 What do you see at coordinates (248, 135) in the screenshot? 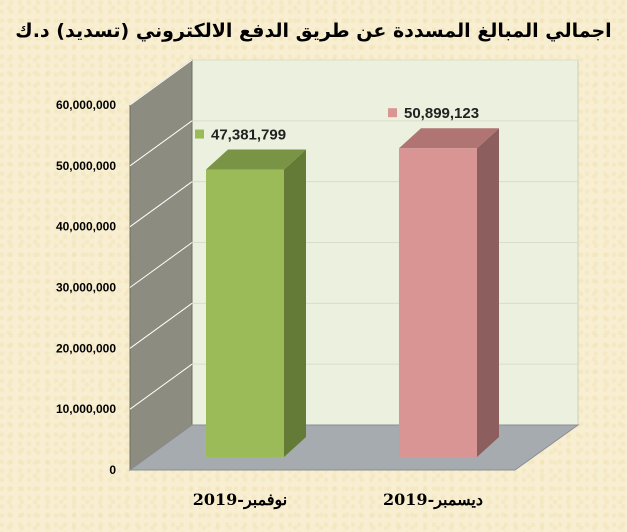
I see `data-label: 47,381,799` at bounding box center [248, 135].